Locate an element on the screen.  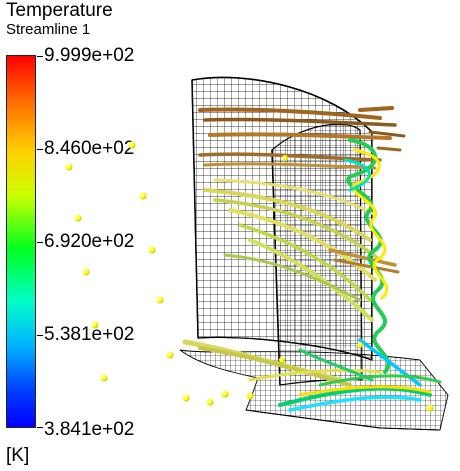
streamlines-warm is located at coordinates (302, 138).